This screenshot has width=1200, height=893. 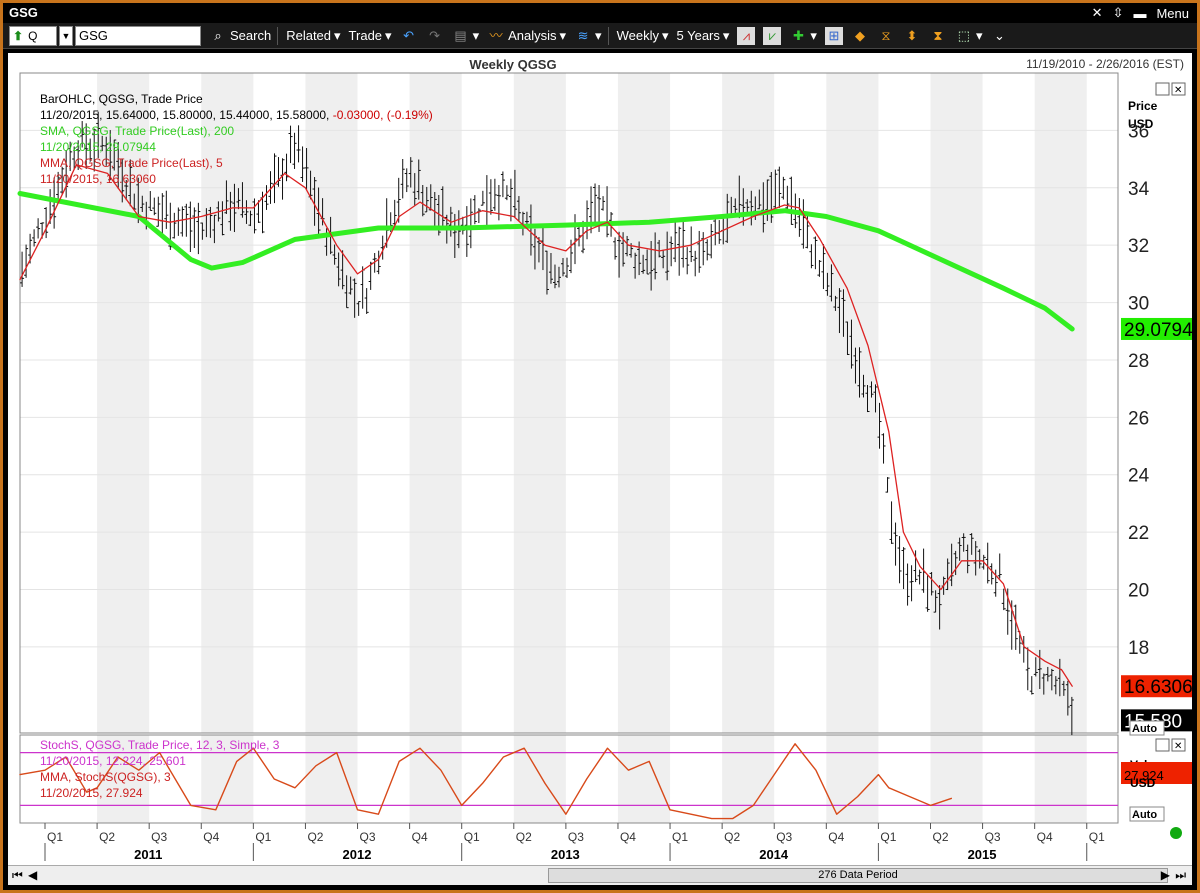 What do you see at coordinates (860, 36) in the screenshot?
I see `scroll-left-right-button: ◆` at bounding box center [860, 36].